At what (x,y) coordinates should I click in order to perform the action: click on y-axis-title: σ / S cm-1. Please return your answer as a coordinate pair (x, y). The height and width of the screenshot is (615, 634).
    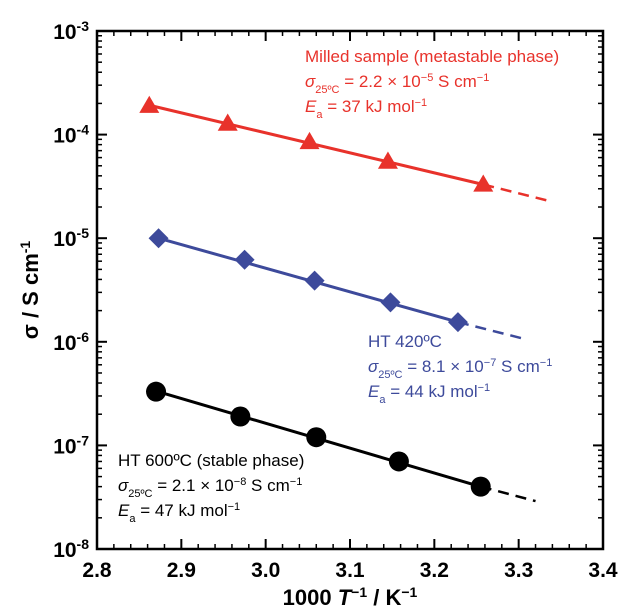
    Looking at the image, I should click on (30, 290).